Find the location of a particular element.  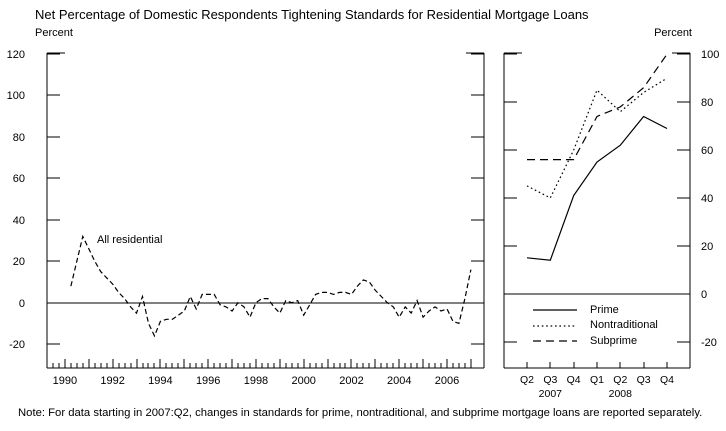

nontraditional-line is located at coordinates (597, 138).